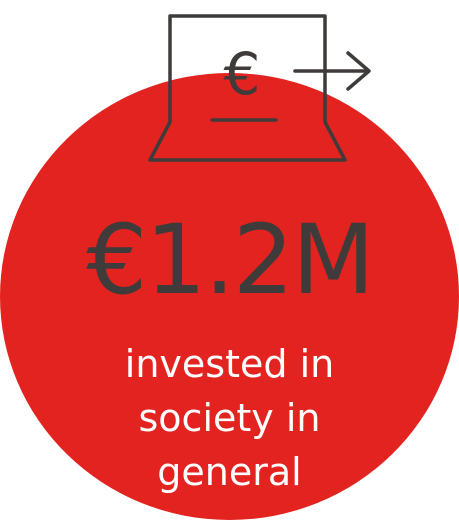 Image resolution: width=459 pixels, height=520 pixels. Describe the element at coordinates (230, 260) in the screenshot. I see `amount-value: €1.2M` at that location.